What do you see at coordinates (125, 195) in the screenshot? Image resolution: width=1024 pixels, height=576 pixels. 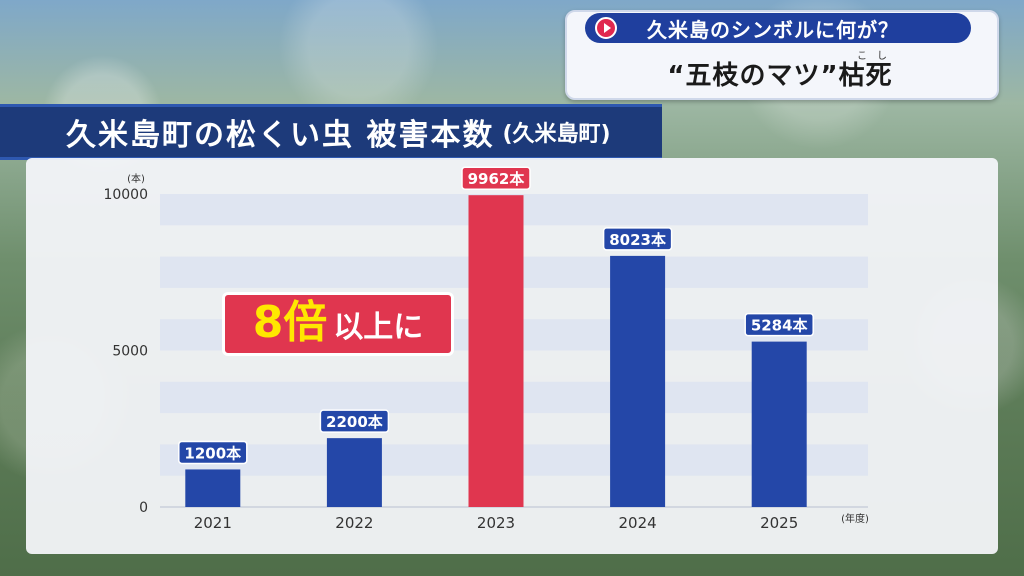 I see `y-tick-label: 10000` at bounding box center [125, 195].